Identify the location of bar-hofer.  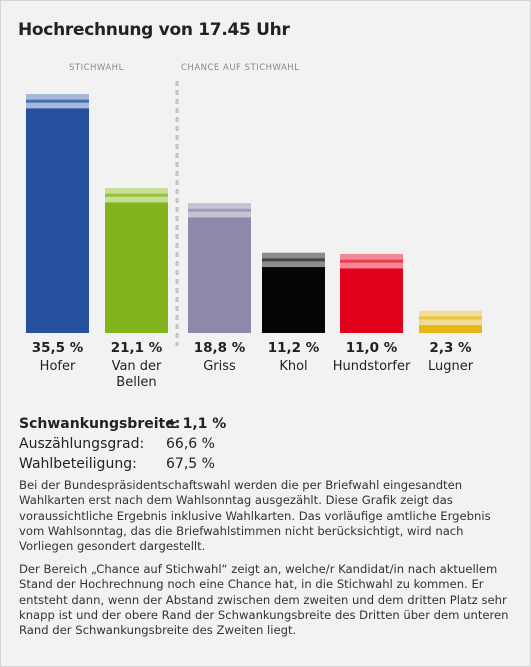
(57, 220).